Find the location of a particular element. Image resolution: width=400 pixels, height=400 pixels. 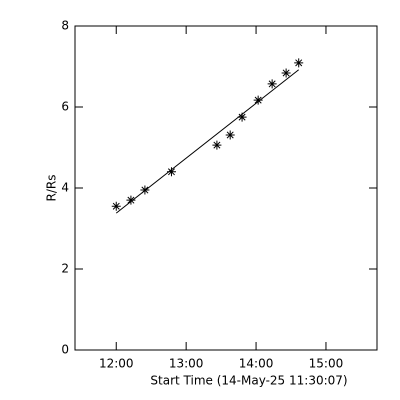

x-tick-label: 14:00 is located at coordinates (256, 364).